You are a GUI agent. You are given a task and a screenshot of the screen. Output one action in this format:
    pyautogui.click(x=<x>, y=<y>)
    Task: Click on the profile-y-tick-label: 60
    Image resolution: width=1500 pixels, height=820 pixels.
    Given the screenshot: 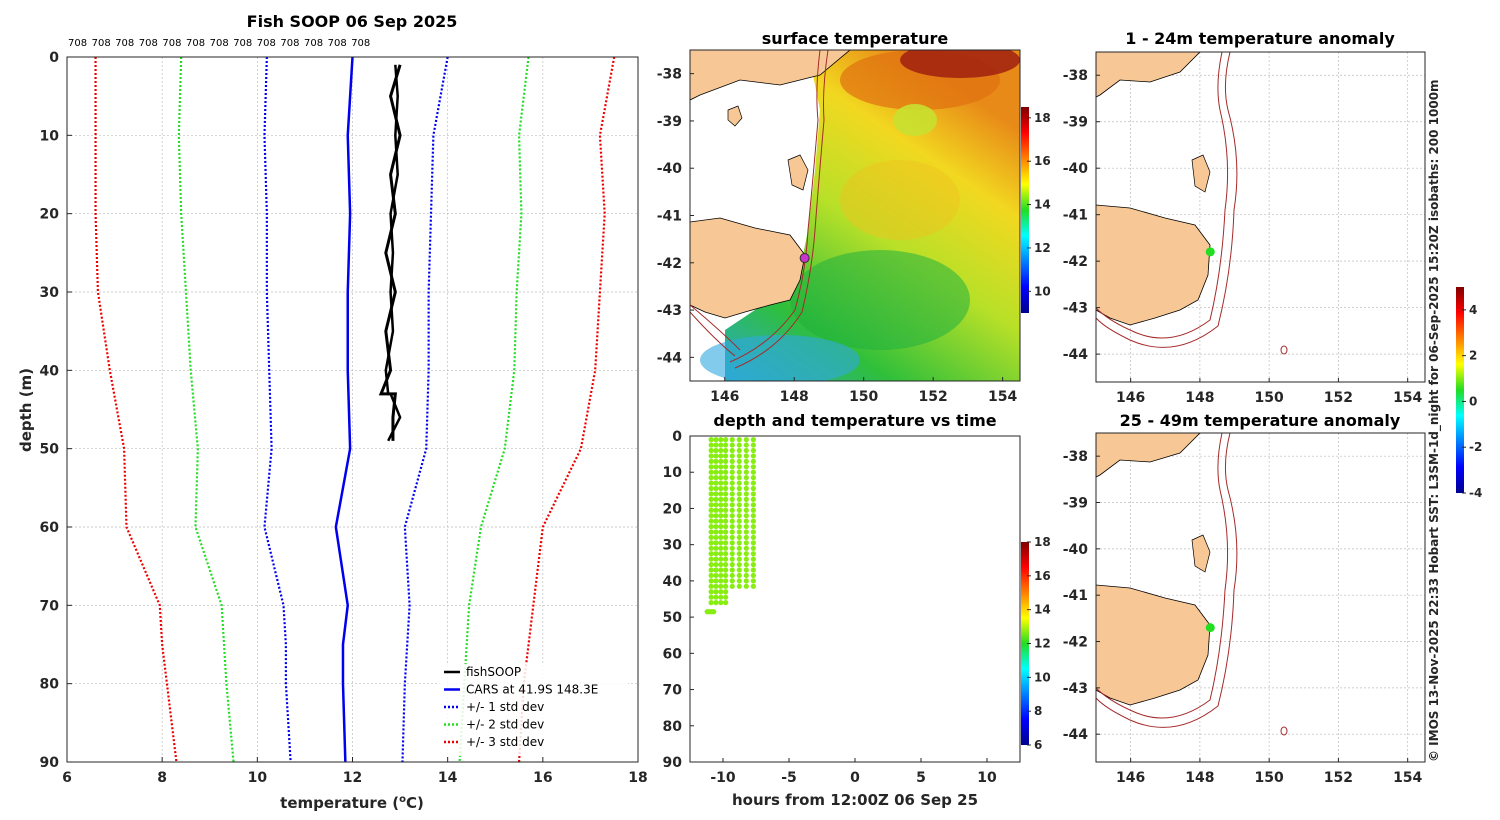 What is the action you would take?
    pyautogui.click(x=50, y=528)
    